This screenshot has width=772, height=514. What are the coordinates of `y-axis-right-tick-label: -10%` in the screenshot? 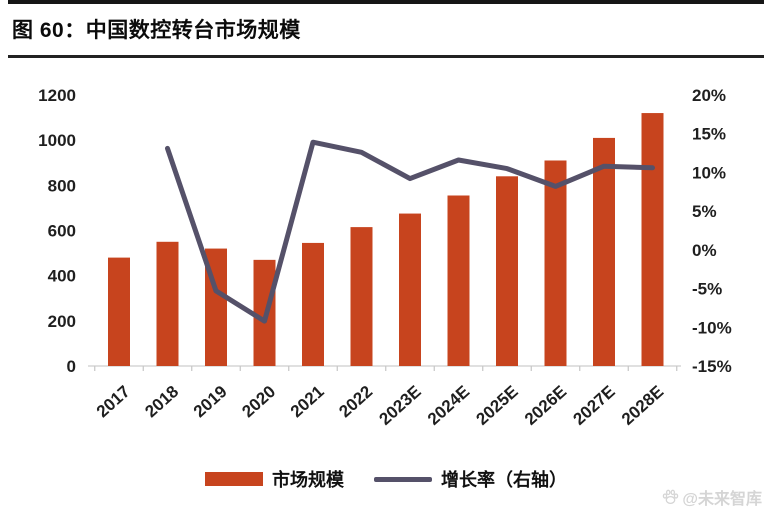 It's located at (712, 327).